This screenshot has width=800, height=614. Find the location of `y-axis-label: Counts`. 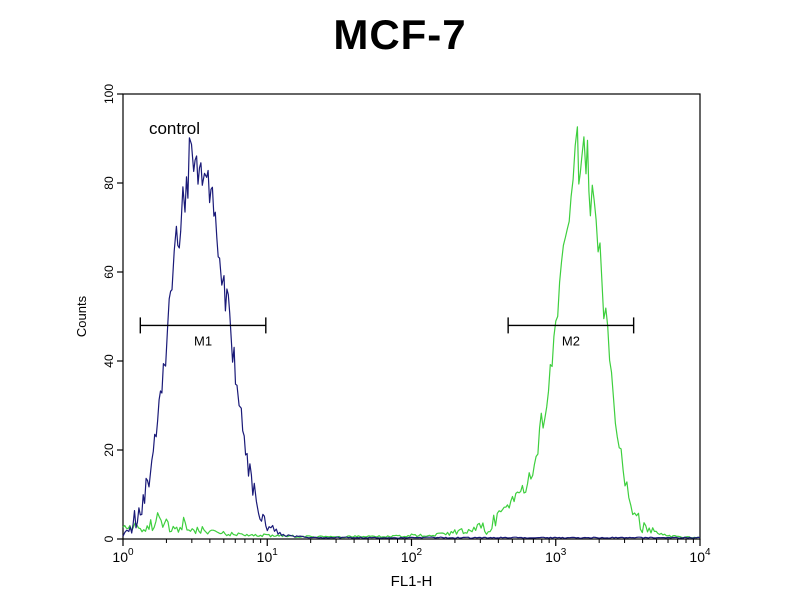

y-axis-label: Counts is located at coordinates (81, 316).